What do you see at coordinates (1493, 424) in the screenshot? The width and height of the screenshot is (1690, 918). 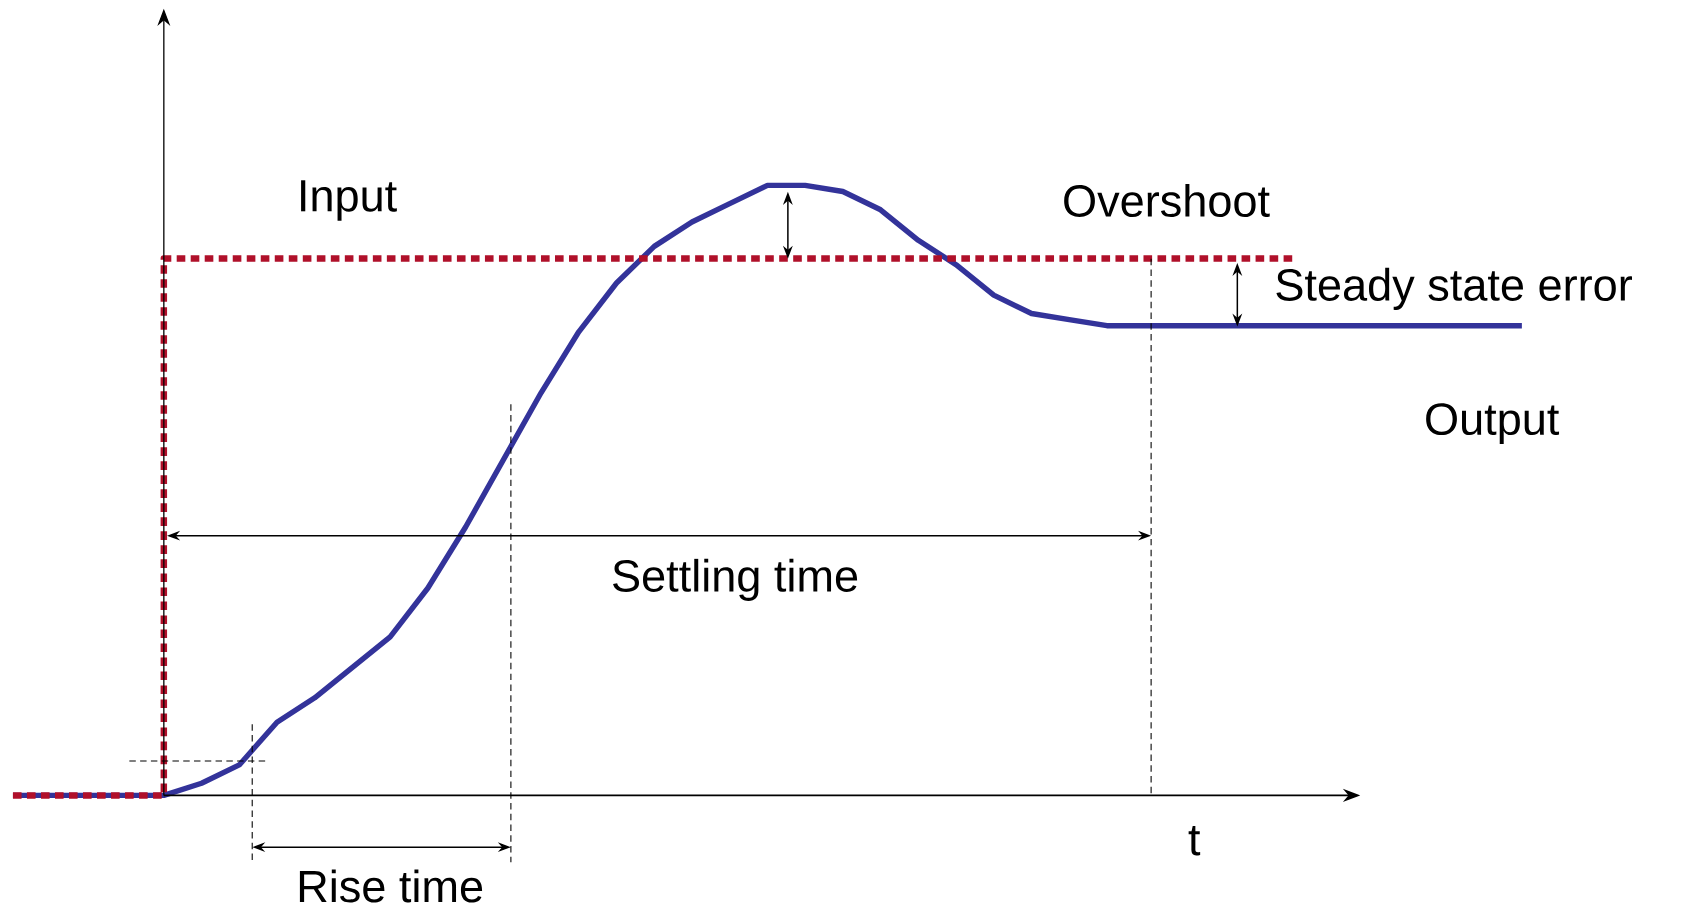 I see `series-label: Output` at bounding box center [1493, 424].